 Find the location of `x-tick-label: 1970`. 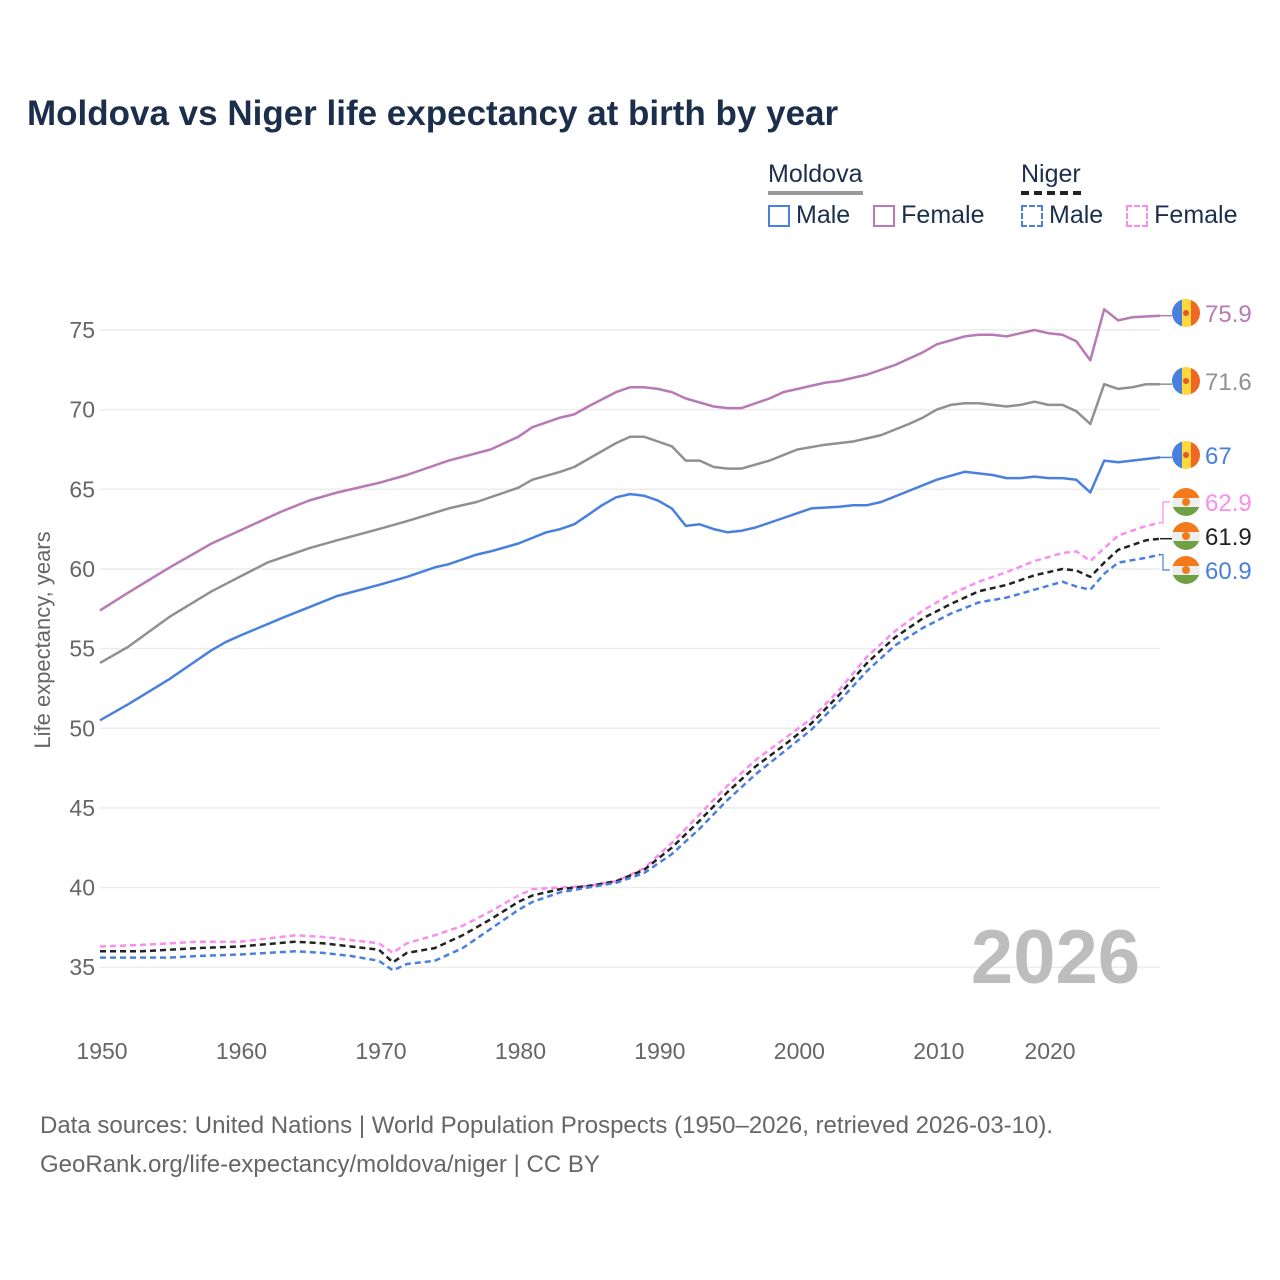

x-tick-label: 1970 is located at coordinates (380, 1051).